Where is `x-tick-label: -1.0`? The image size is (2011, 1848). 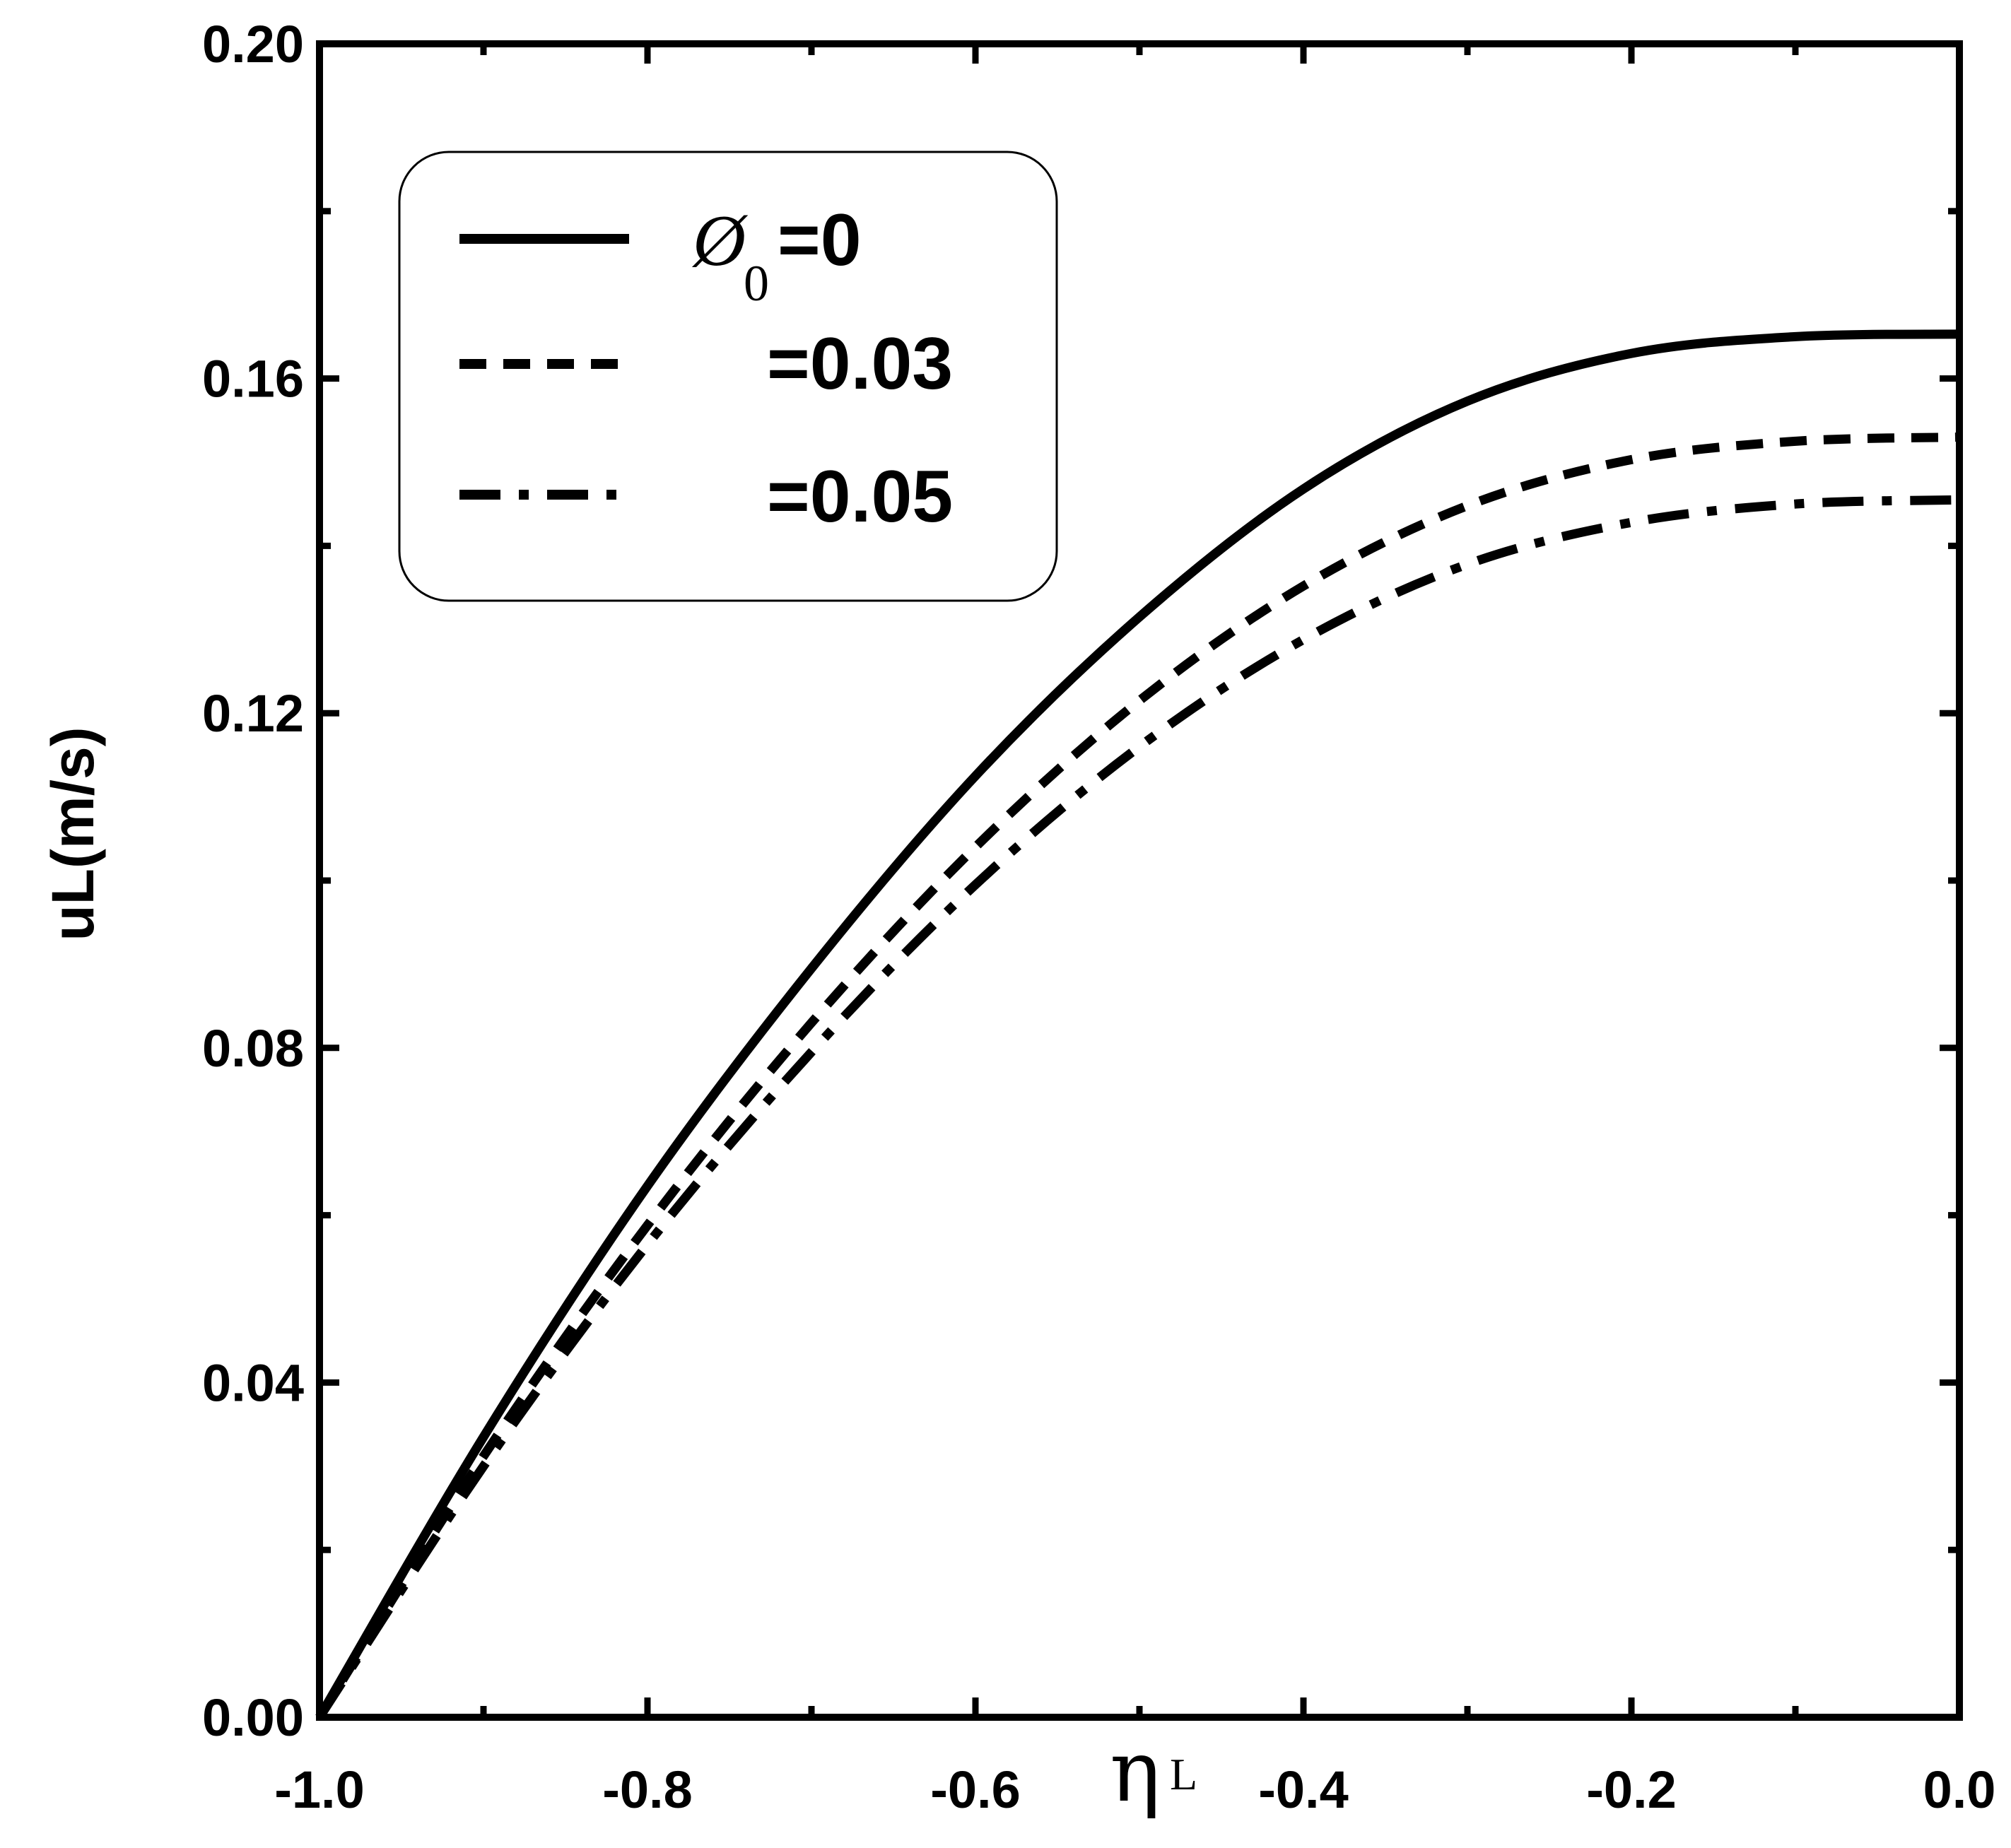
x-tick-label: -1.0 is located at coordinates (320, 1790).